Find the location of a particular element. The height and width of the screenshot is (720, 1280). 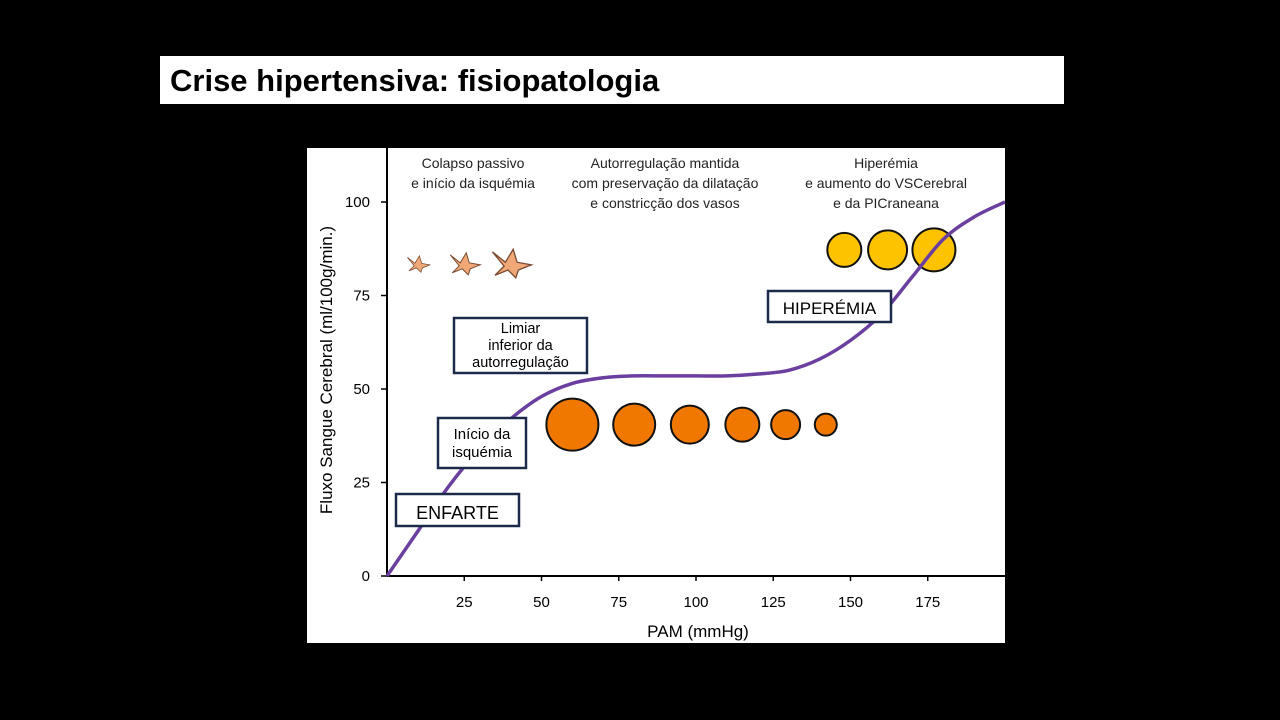

y-tick-label: 75 is located at coordinates (361, 296).